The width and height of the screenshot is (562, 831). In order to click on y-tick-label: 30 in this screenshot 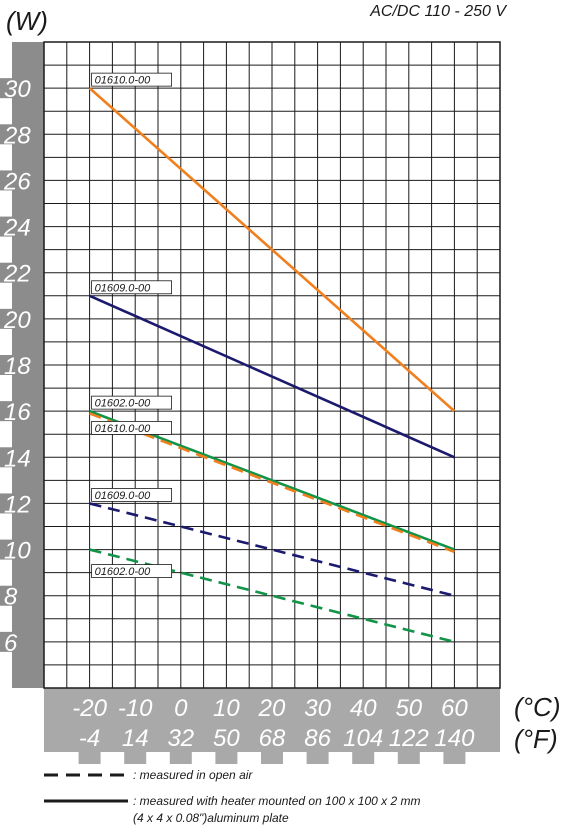, I will do `click(17, 89)`.